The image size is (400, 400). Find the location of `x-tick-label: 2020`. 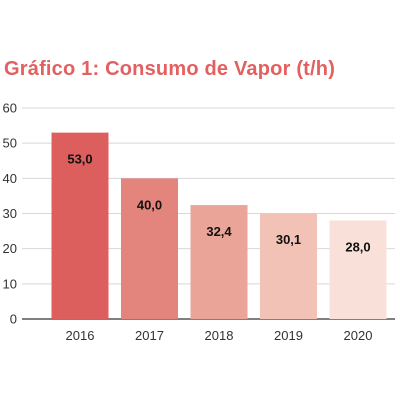

x-tick-label: 2020 is located at coordinates (358, 335).